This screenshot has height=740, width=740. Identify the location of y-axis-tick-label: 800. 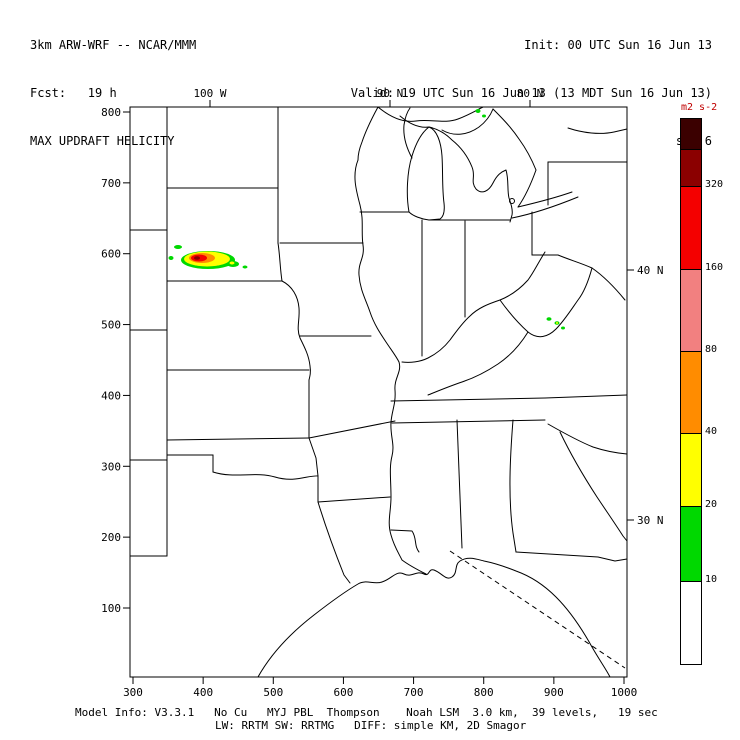
(111, 112).